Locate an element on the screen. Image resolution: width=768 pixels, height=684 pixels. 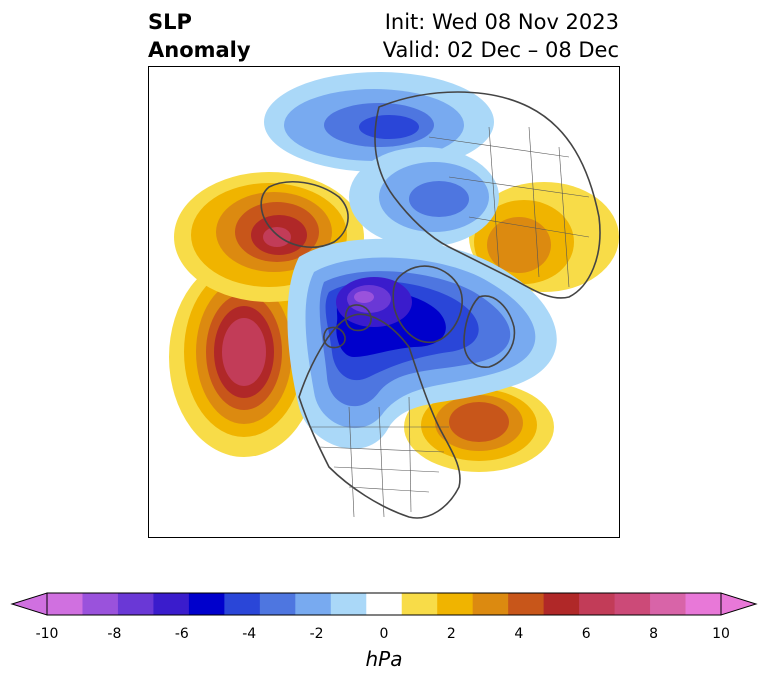
colorbar-tick-label: -6 is located at coordinates (181, 634).